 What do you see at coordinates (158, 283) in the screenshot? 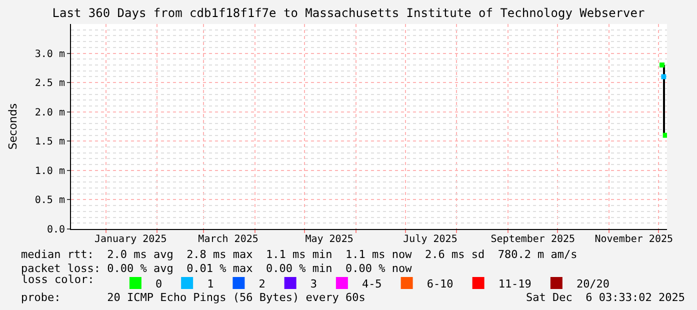
I see `legend-label: 0` at bounding box center [158, 283].